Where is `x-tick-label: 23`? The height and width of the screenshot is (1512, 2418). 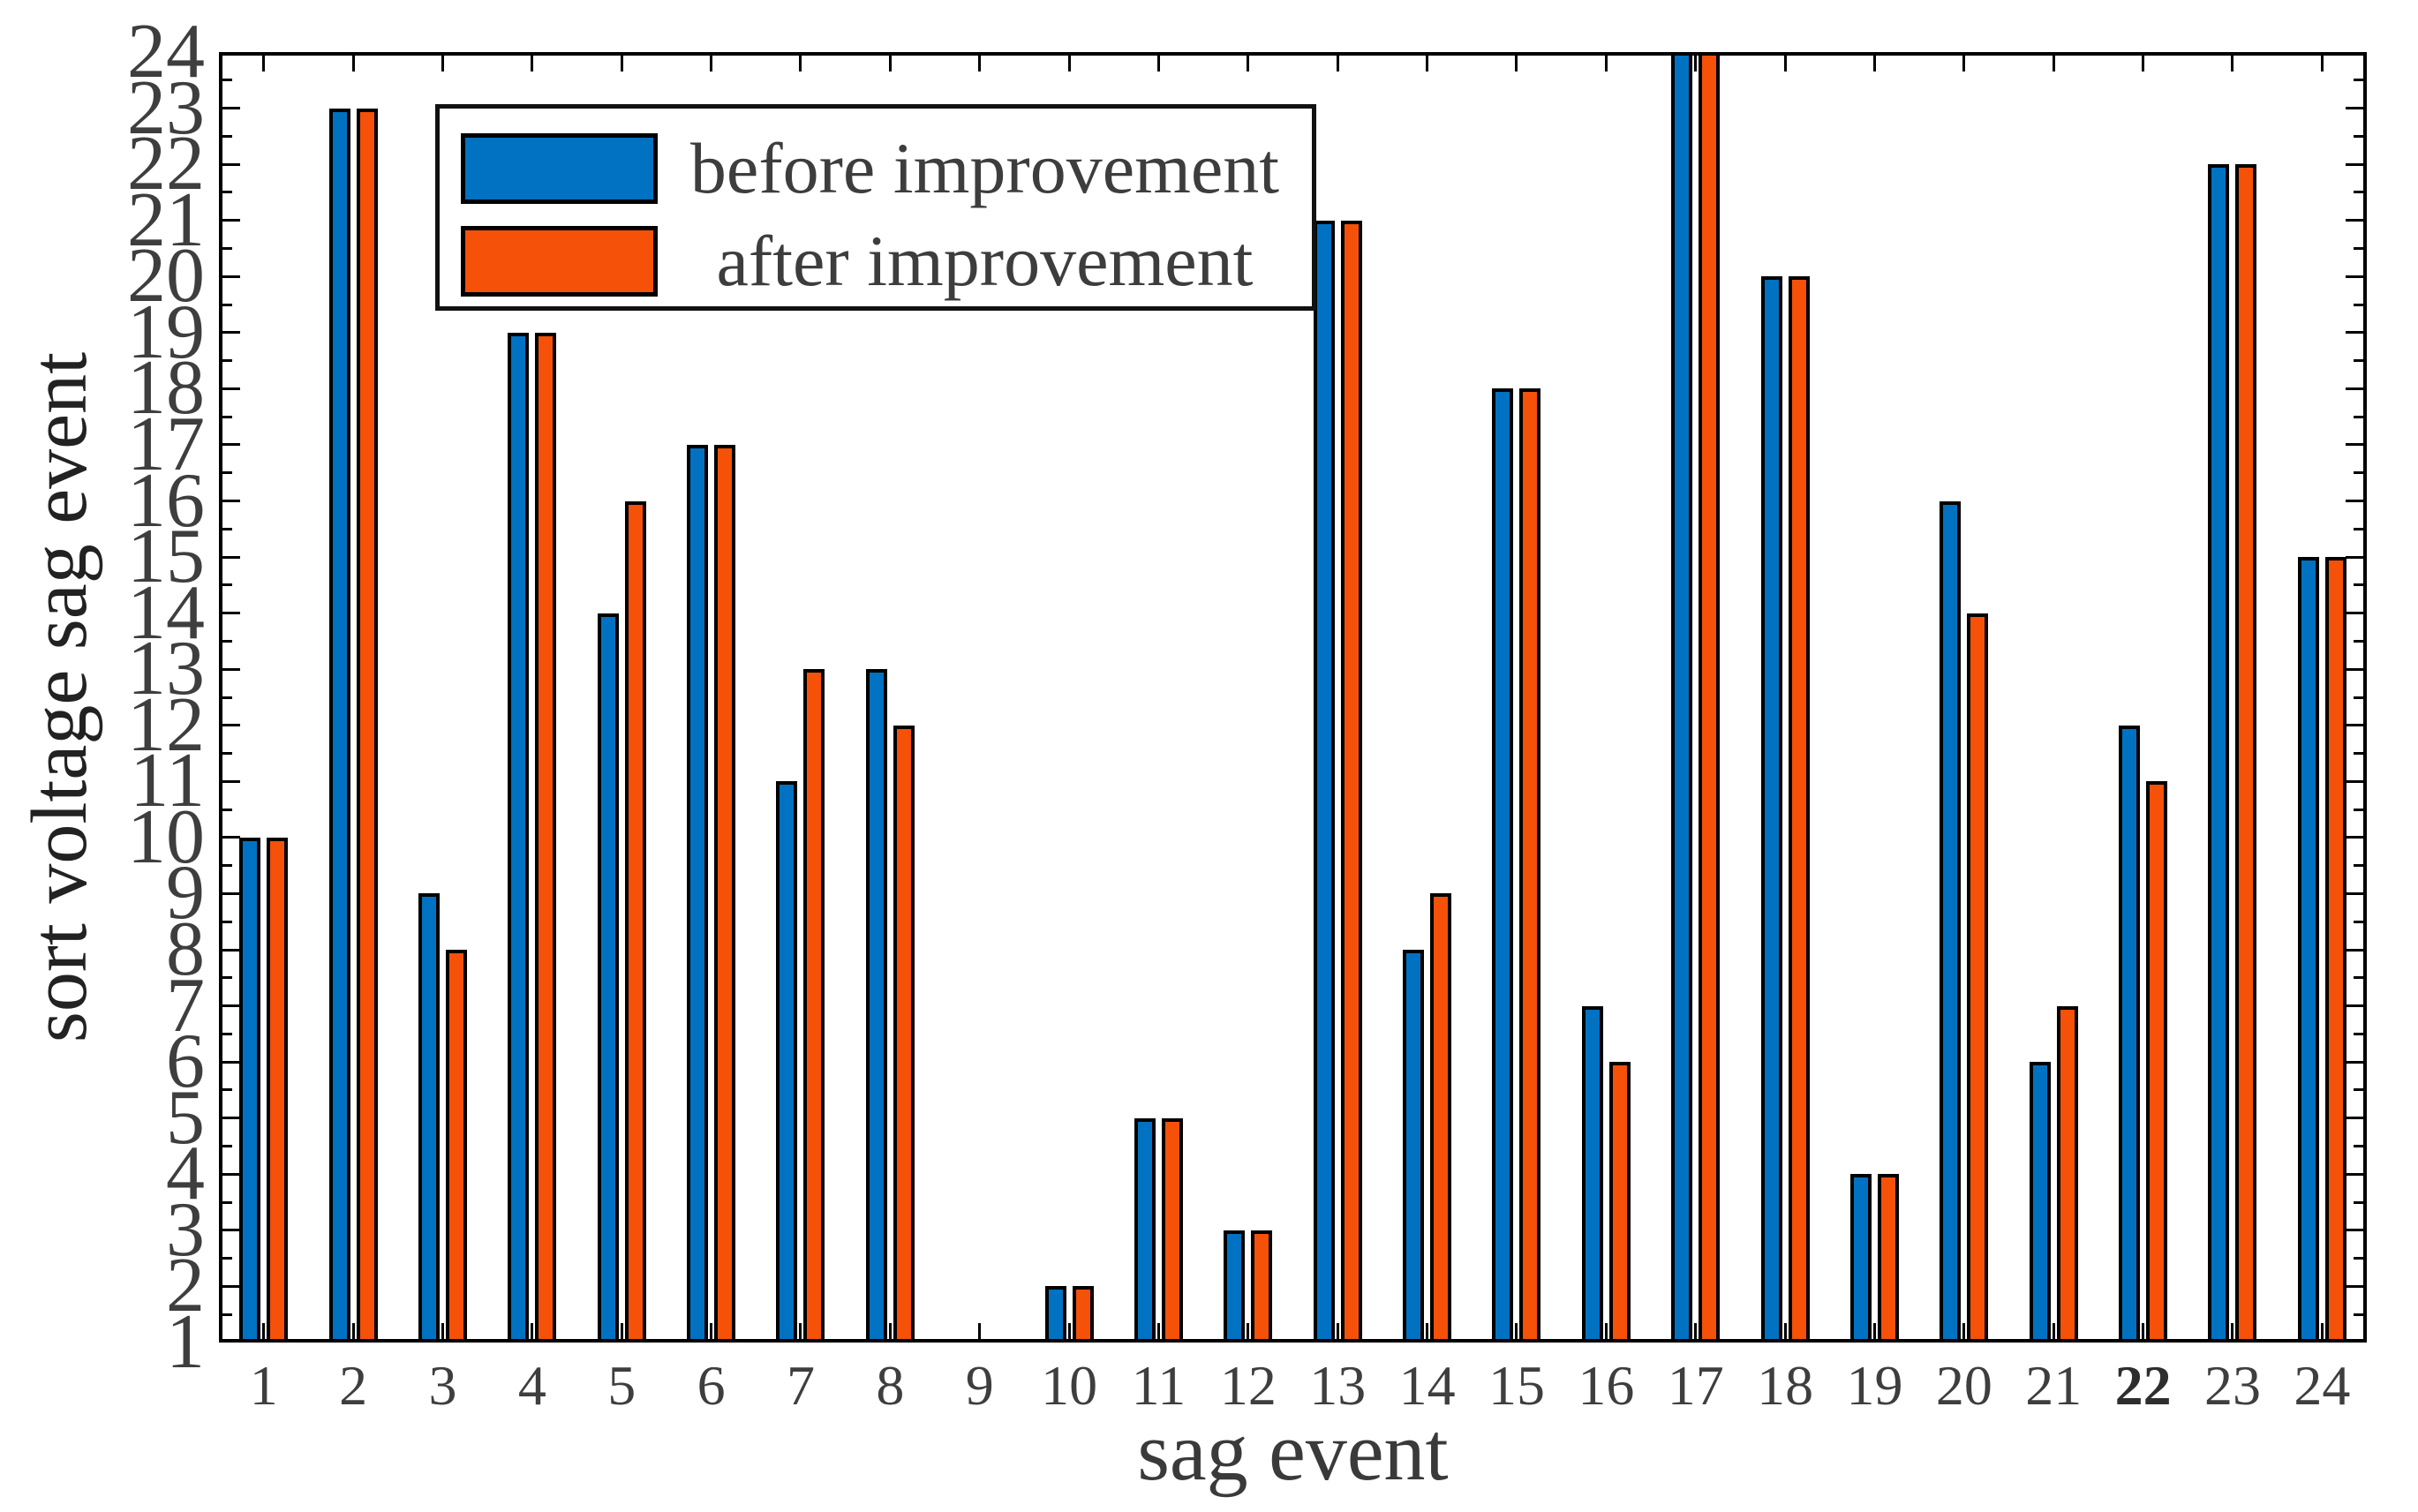
x-tick-label: 23 is located at coordinates (2232, 1385).